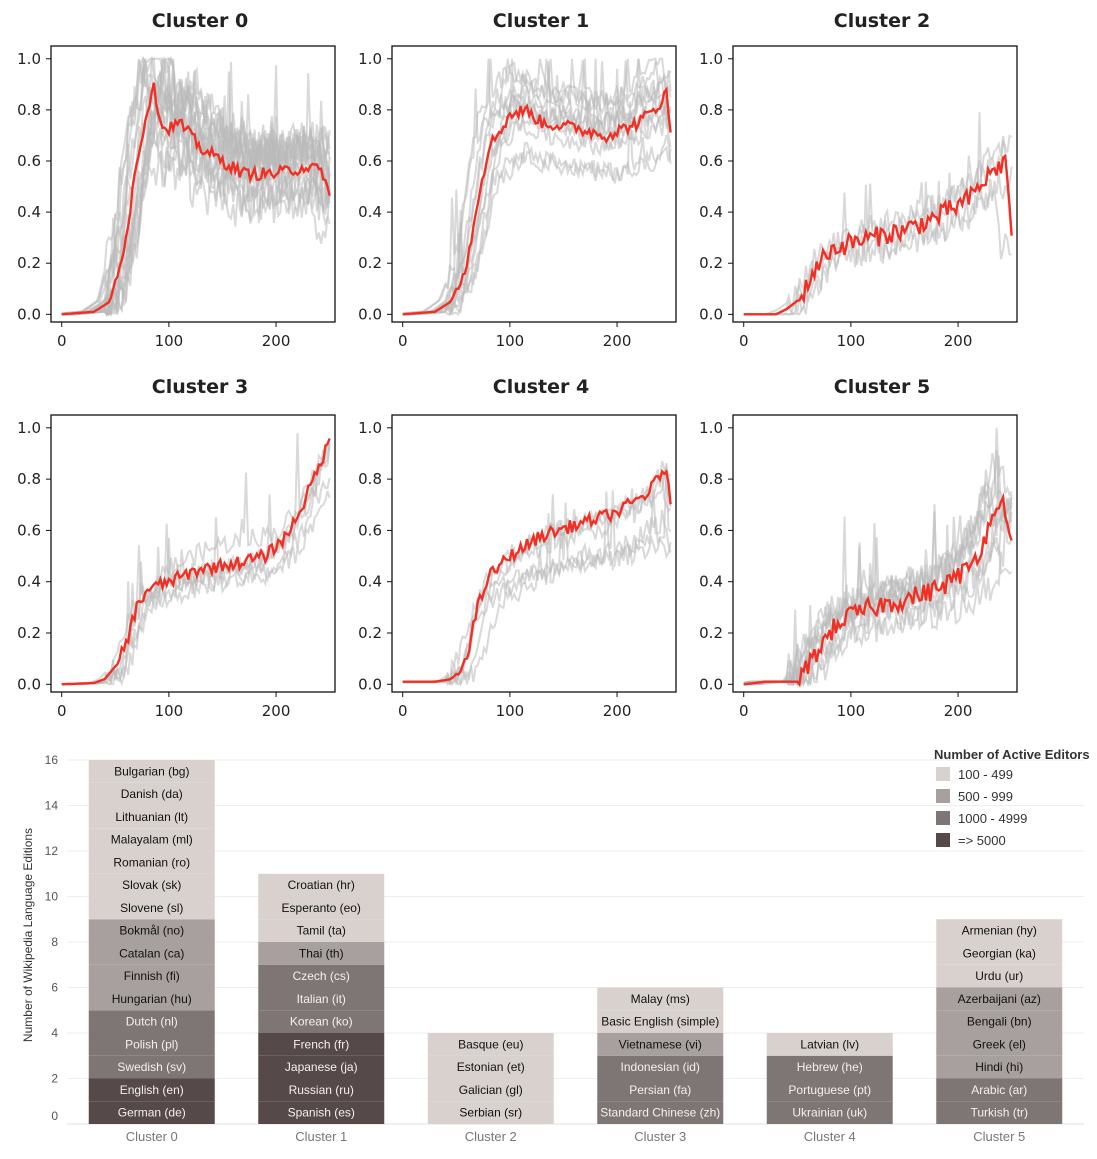 The width and height of the screenshot is (1097, 1159). Describe the element at coordinates (660, 1136) in the screenshot. I see `bar-category-label: Cluster 3` at that location.